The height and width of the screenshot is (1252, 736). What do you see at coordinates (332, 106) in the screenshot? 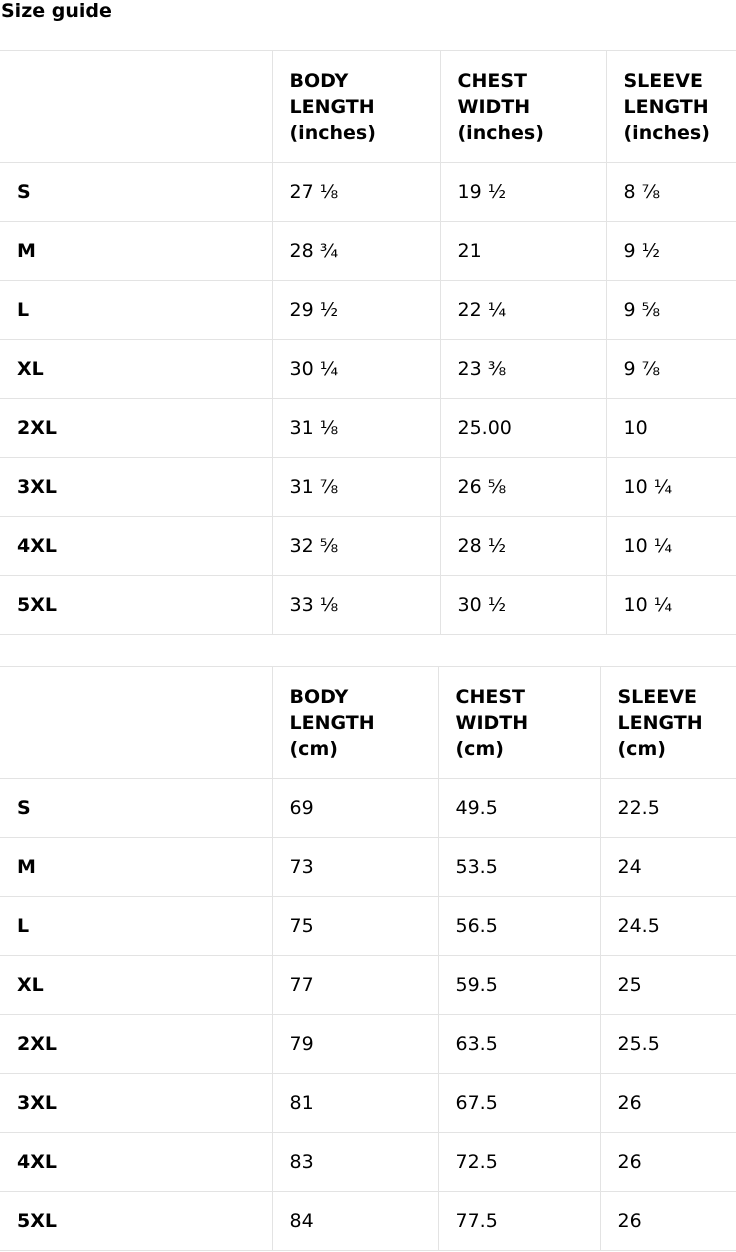
I see `column-header-text: BODY LENGTH (inches)` at bounding box center [332, 106].